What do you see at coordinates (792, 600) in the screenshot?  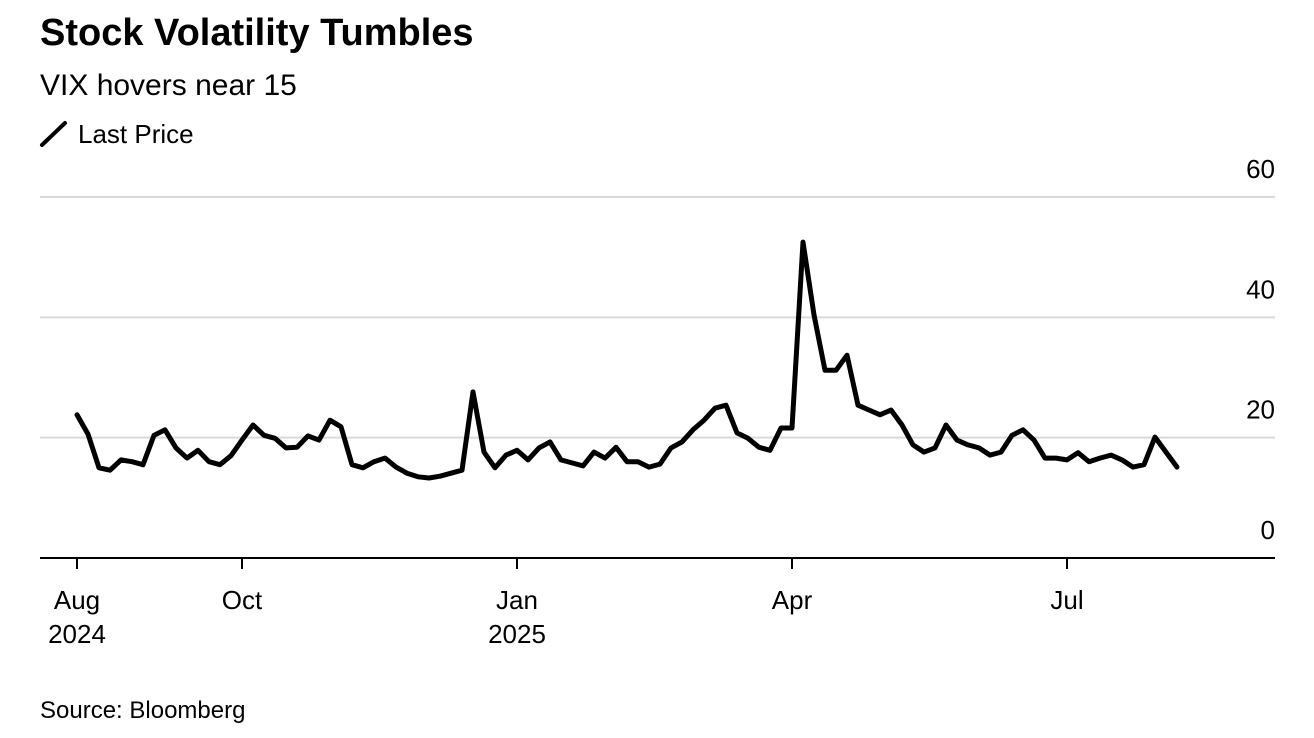 I see `x-tick-label: Apr` at bounding box center [792, 600].